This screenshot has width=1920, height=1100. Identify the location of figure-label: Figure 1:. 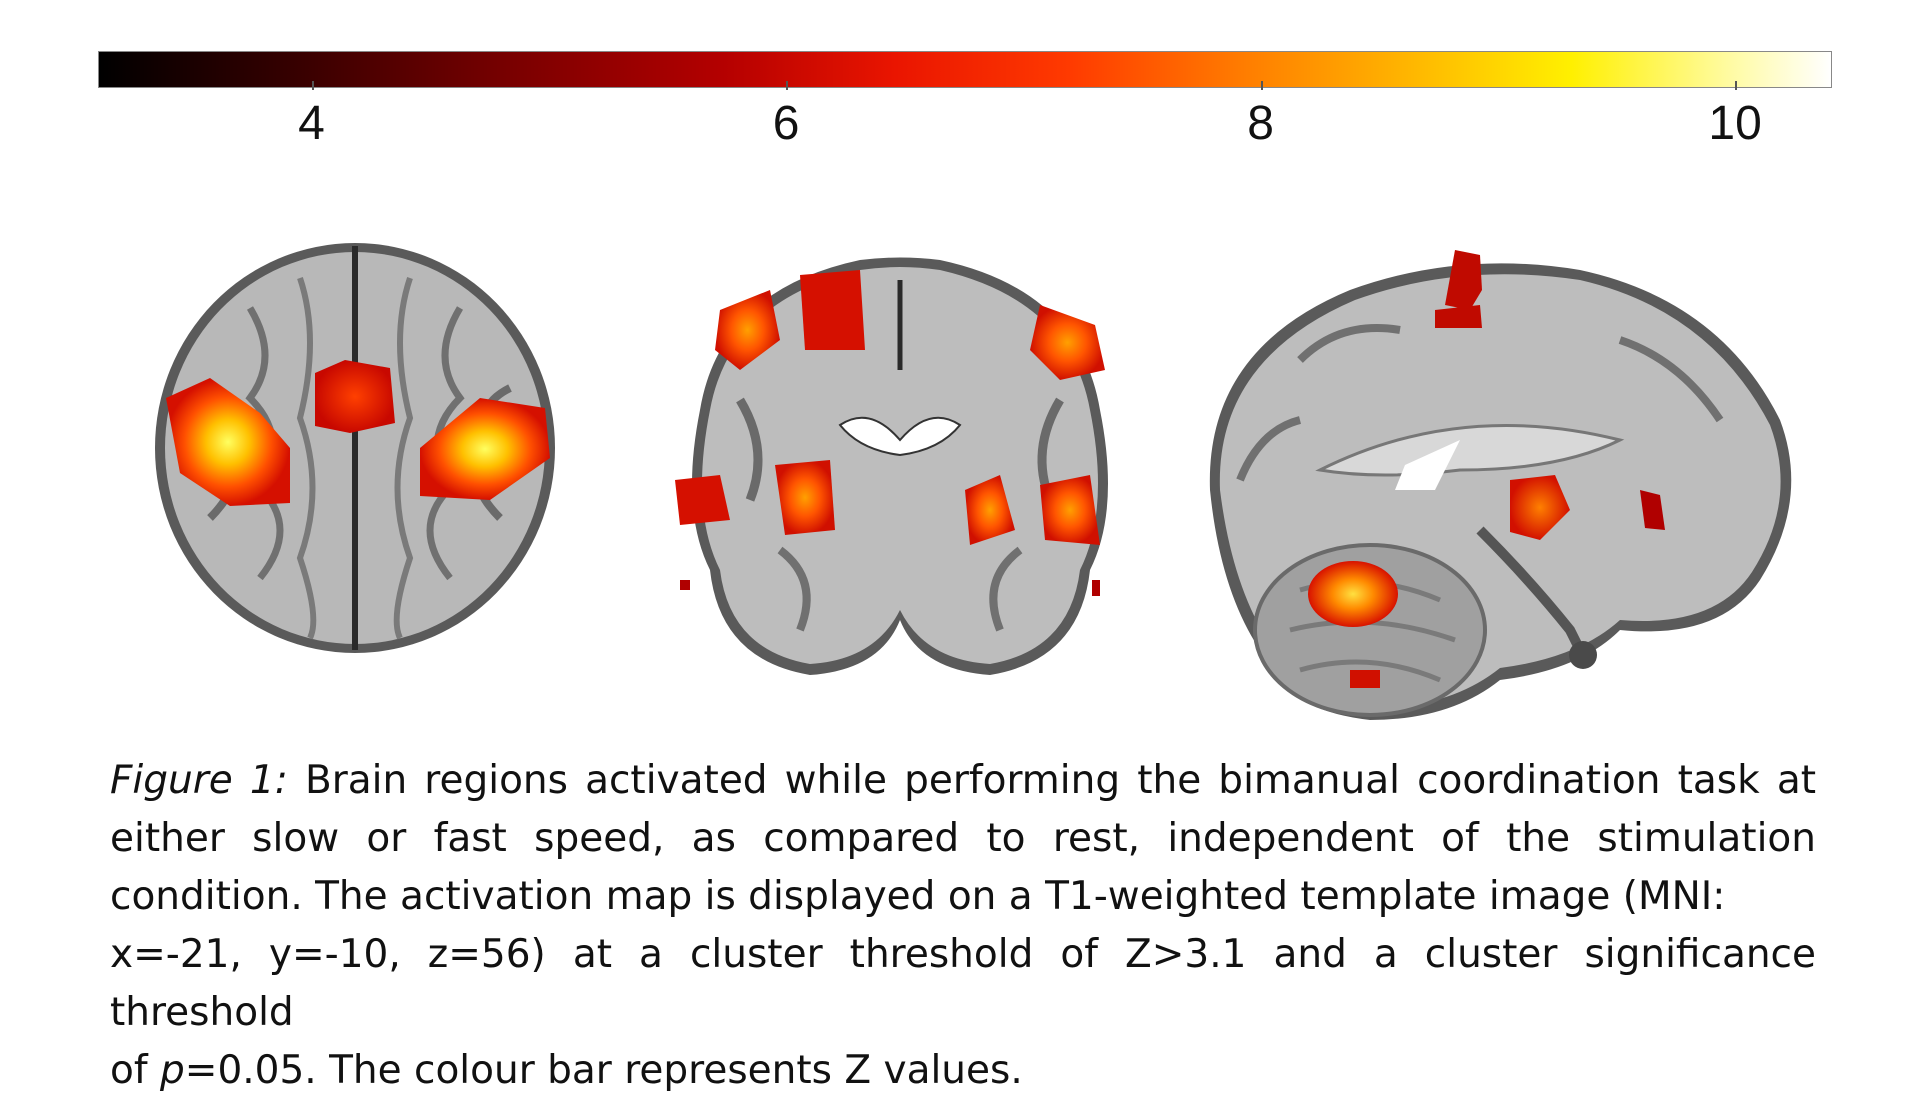
(199, 780).